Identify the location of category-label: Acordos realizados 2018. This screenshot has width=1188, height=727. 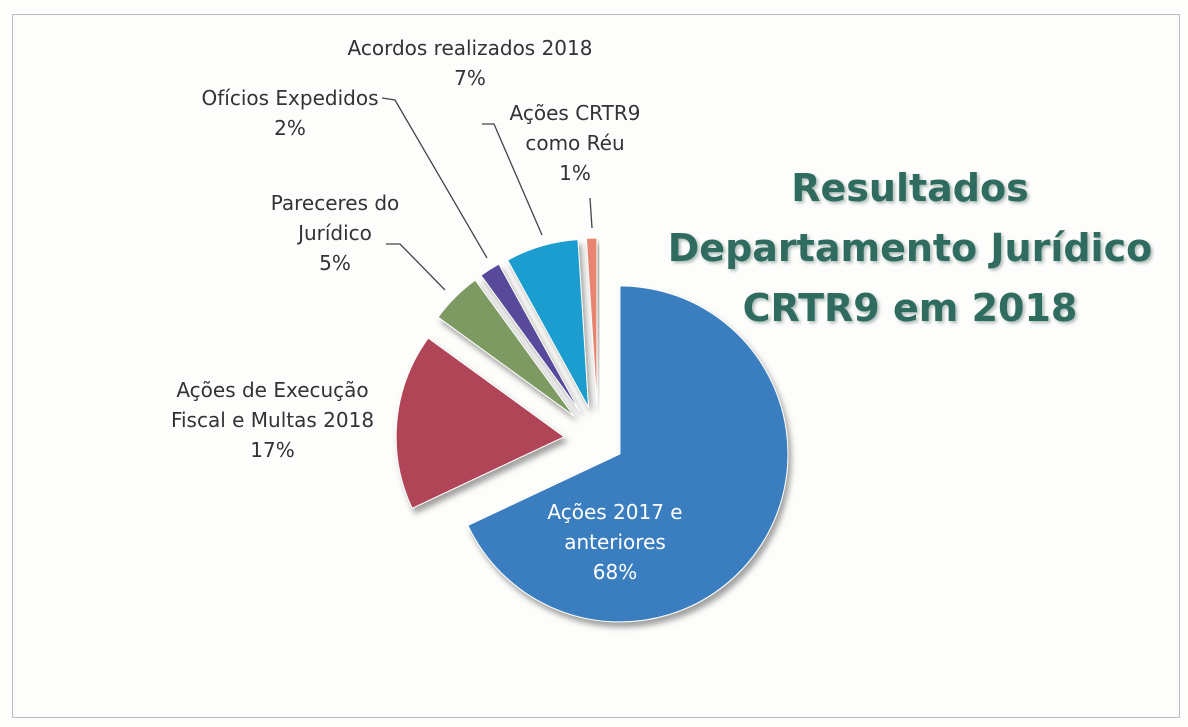
(470, 48).